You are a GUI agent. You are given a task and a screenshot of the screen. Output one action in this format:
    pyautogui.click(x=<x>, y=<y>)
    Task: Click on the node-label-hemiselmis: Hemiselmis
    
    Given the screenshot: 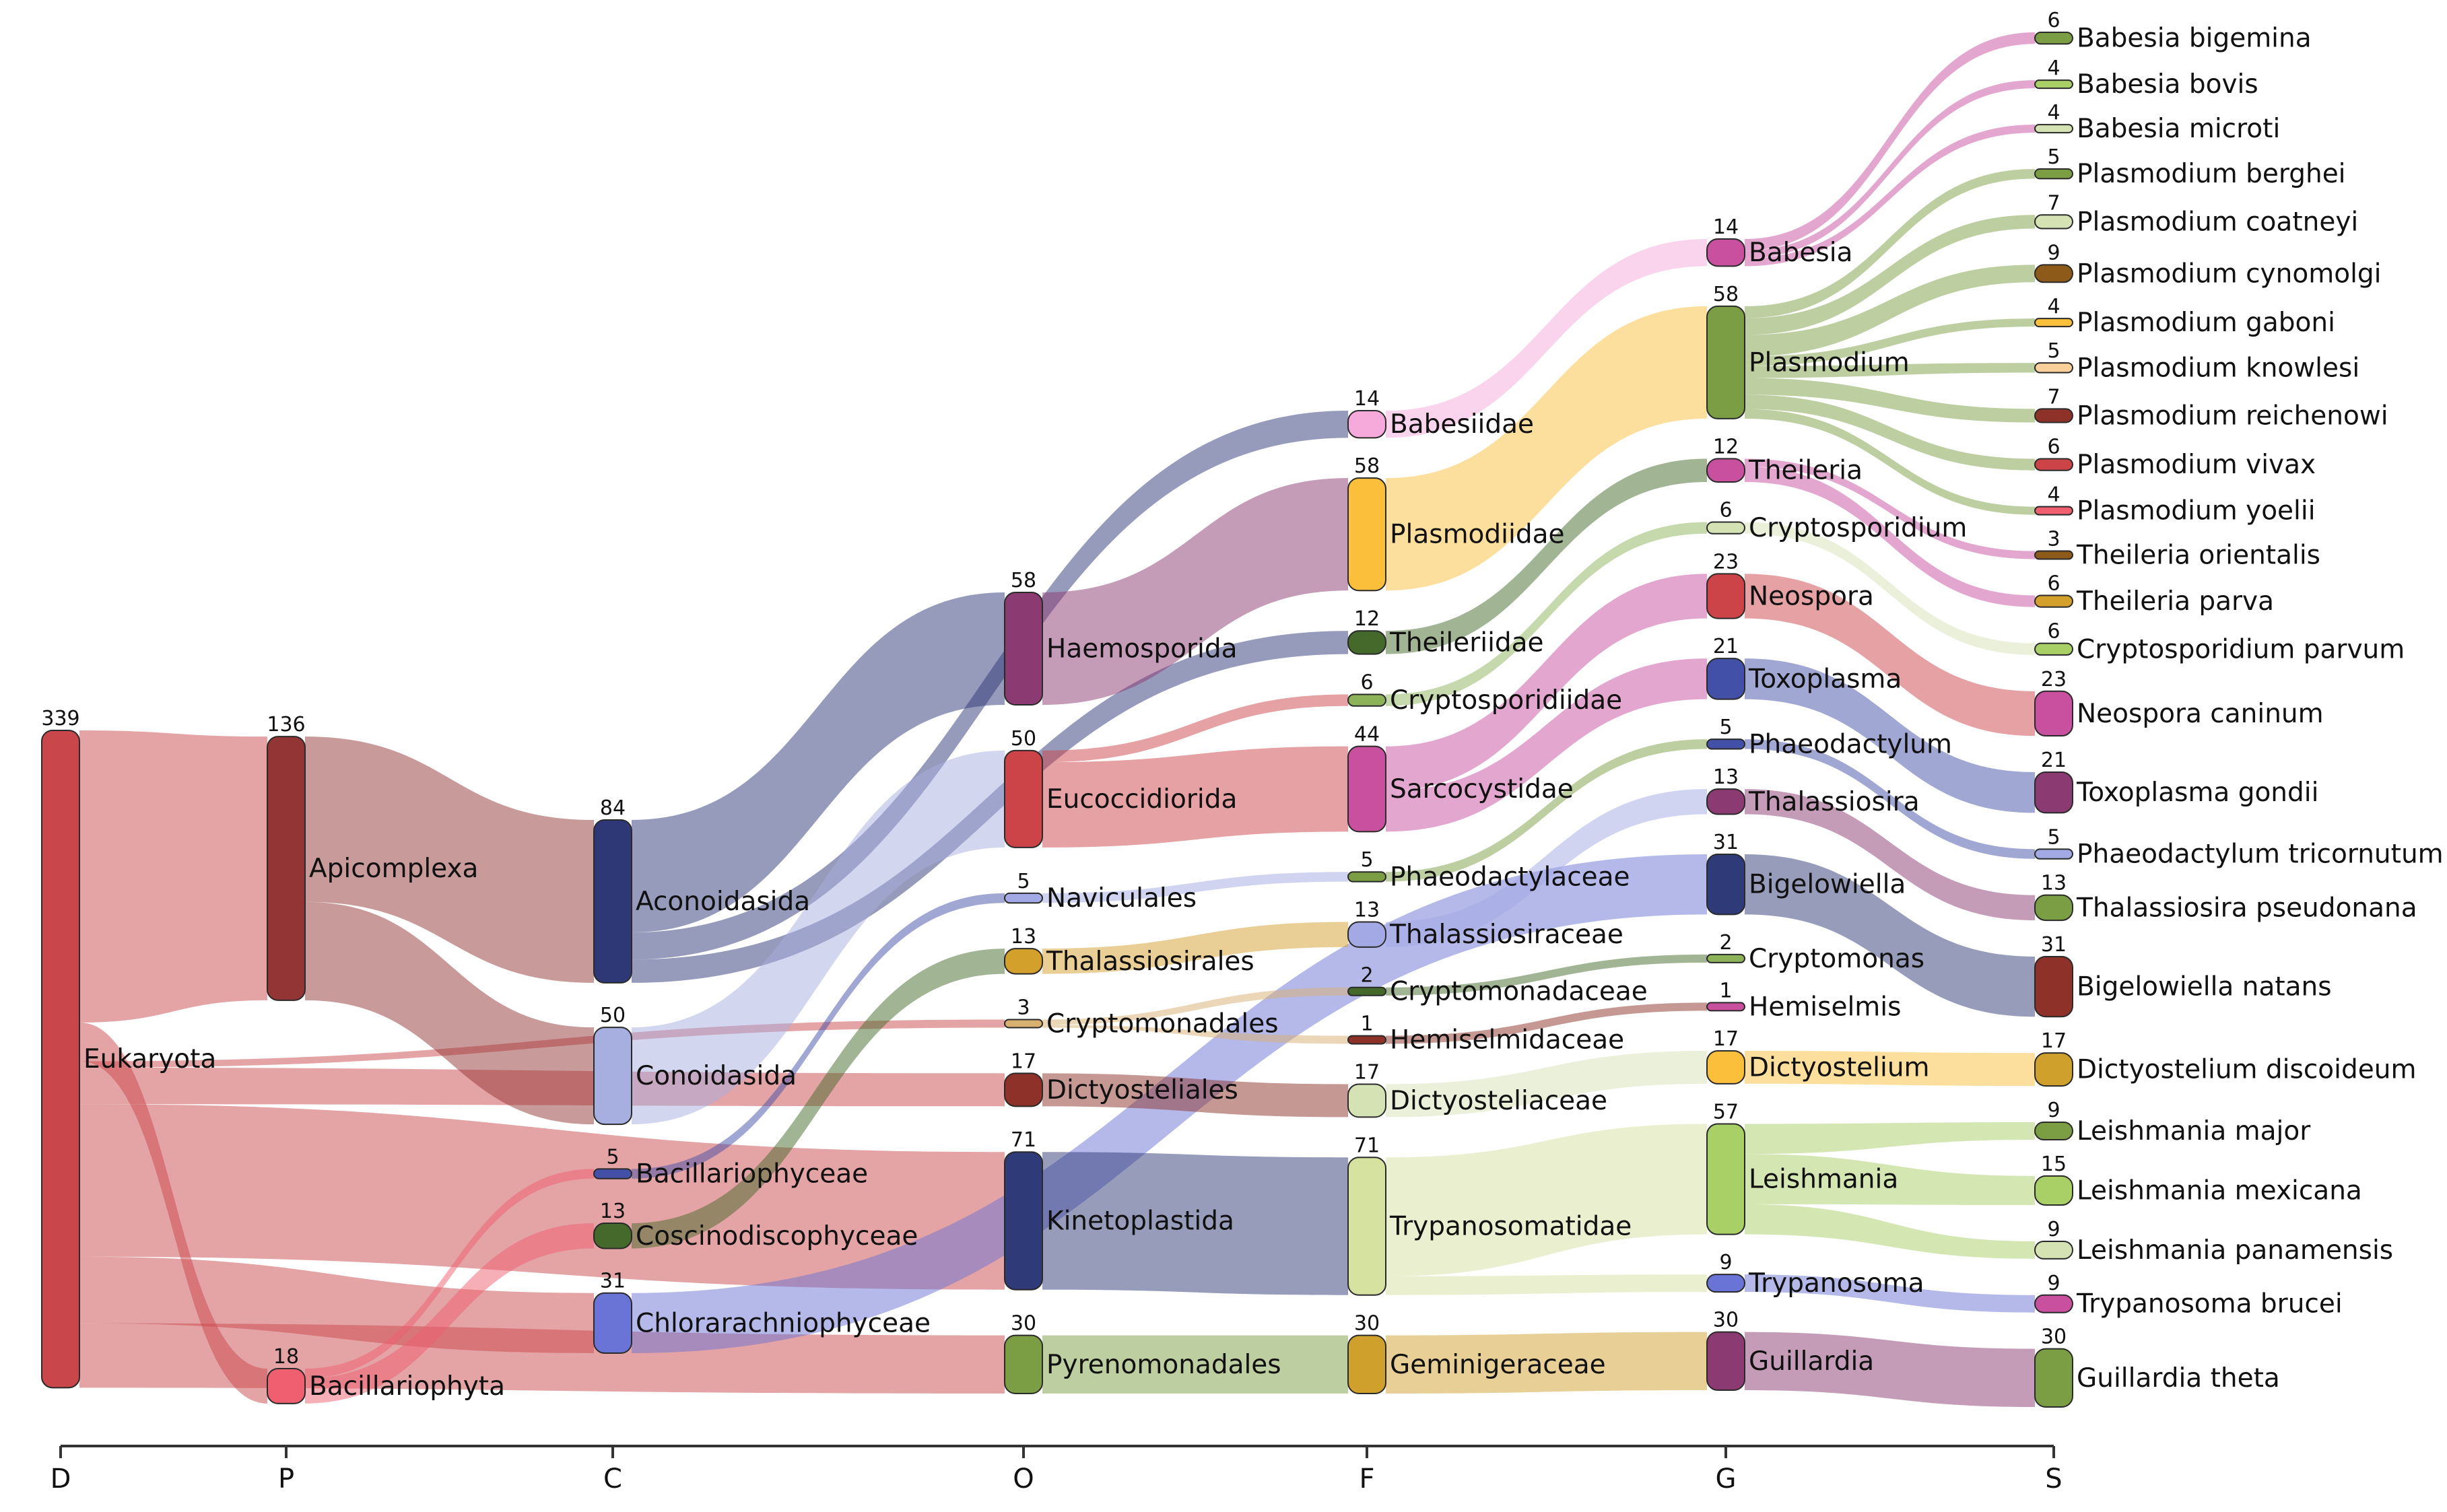 What is the action you would take?
    pyautogui.click(x=1825, y=1007)
    